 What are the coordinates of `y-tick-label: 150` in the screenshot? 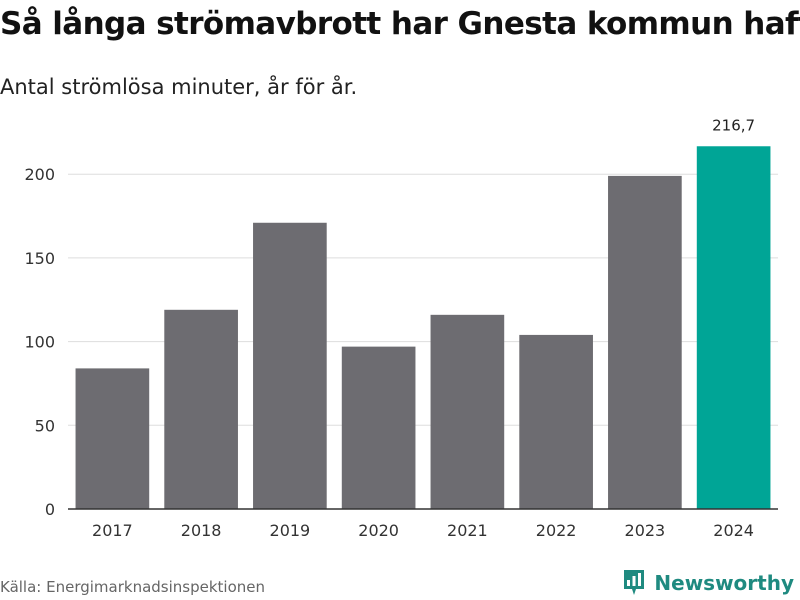 It's located at (39, 258).